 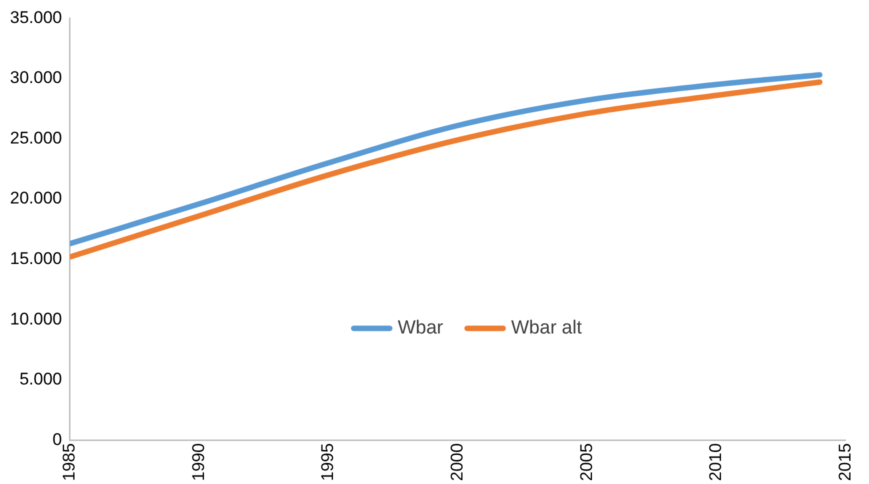 What do you see at coordinates (36, 17) in the screenshot?
I see `y-tick-label: 35.000` at bounding box center [36, 17].